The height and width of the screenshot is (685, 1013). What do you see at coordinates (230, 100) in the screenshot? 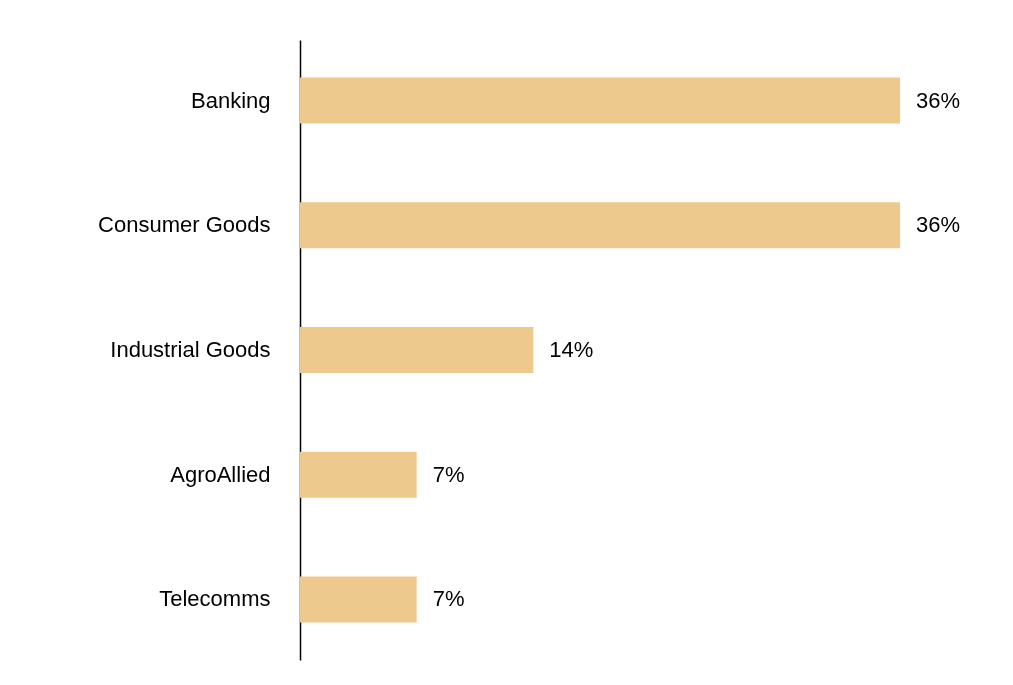
I see `y-tick-label: Banking` at bounding box center [230, 100].